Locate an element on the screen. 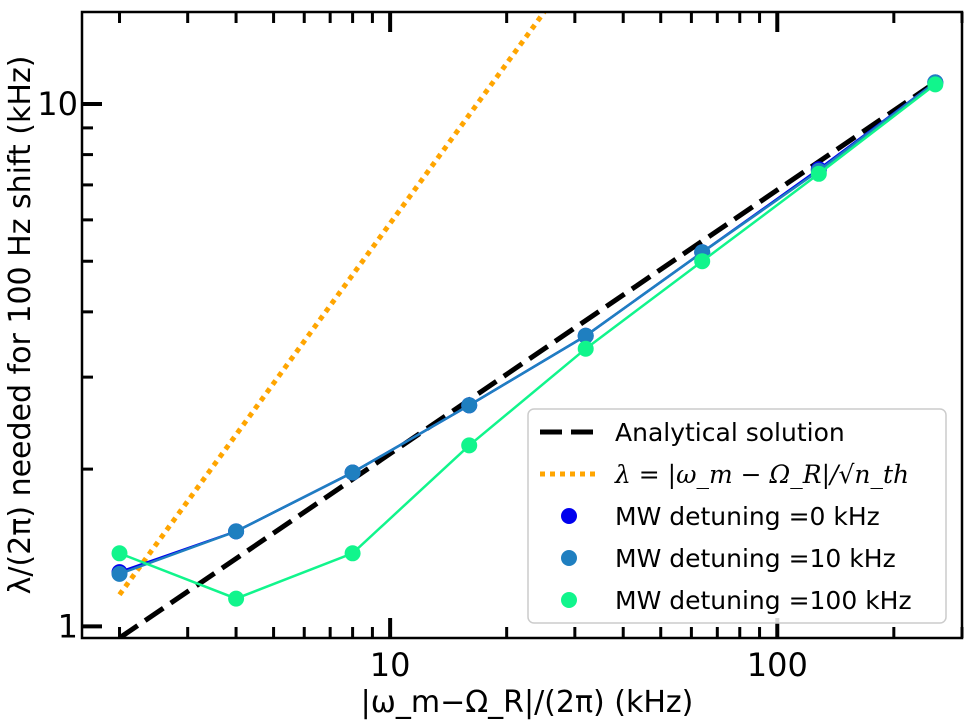 The height and width of the screenshot is (726, 976). legend-label: λ = |ω_m − Ω_R|/√n_th is located at coordinates (761, 475).